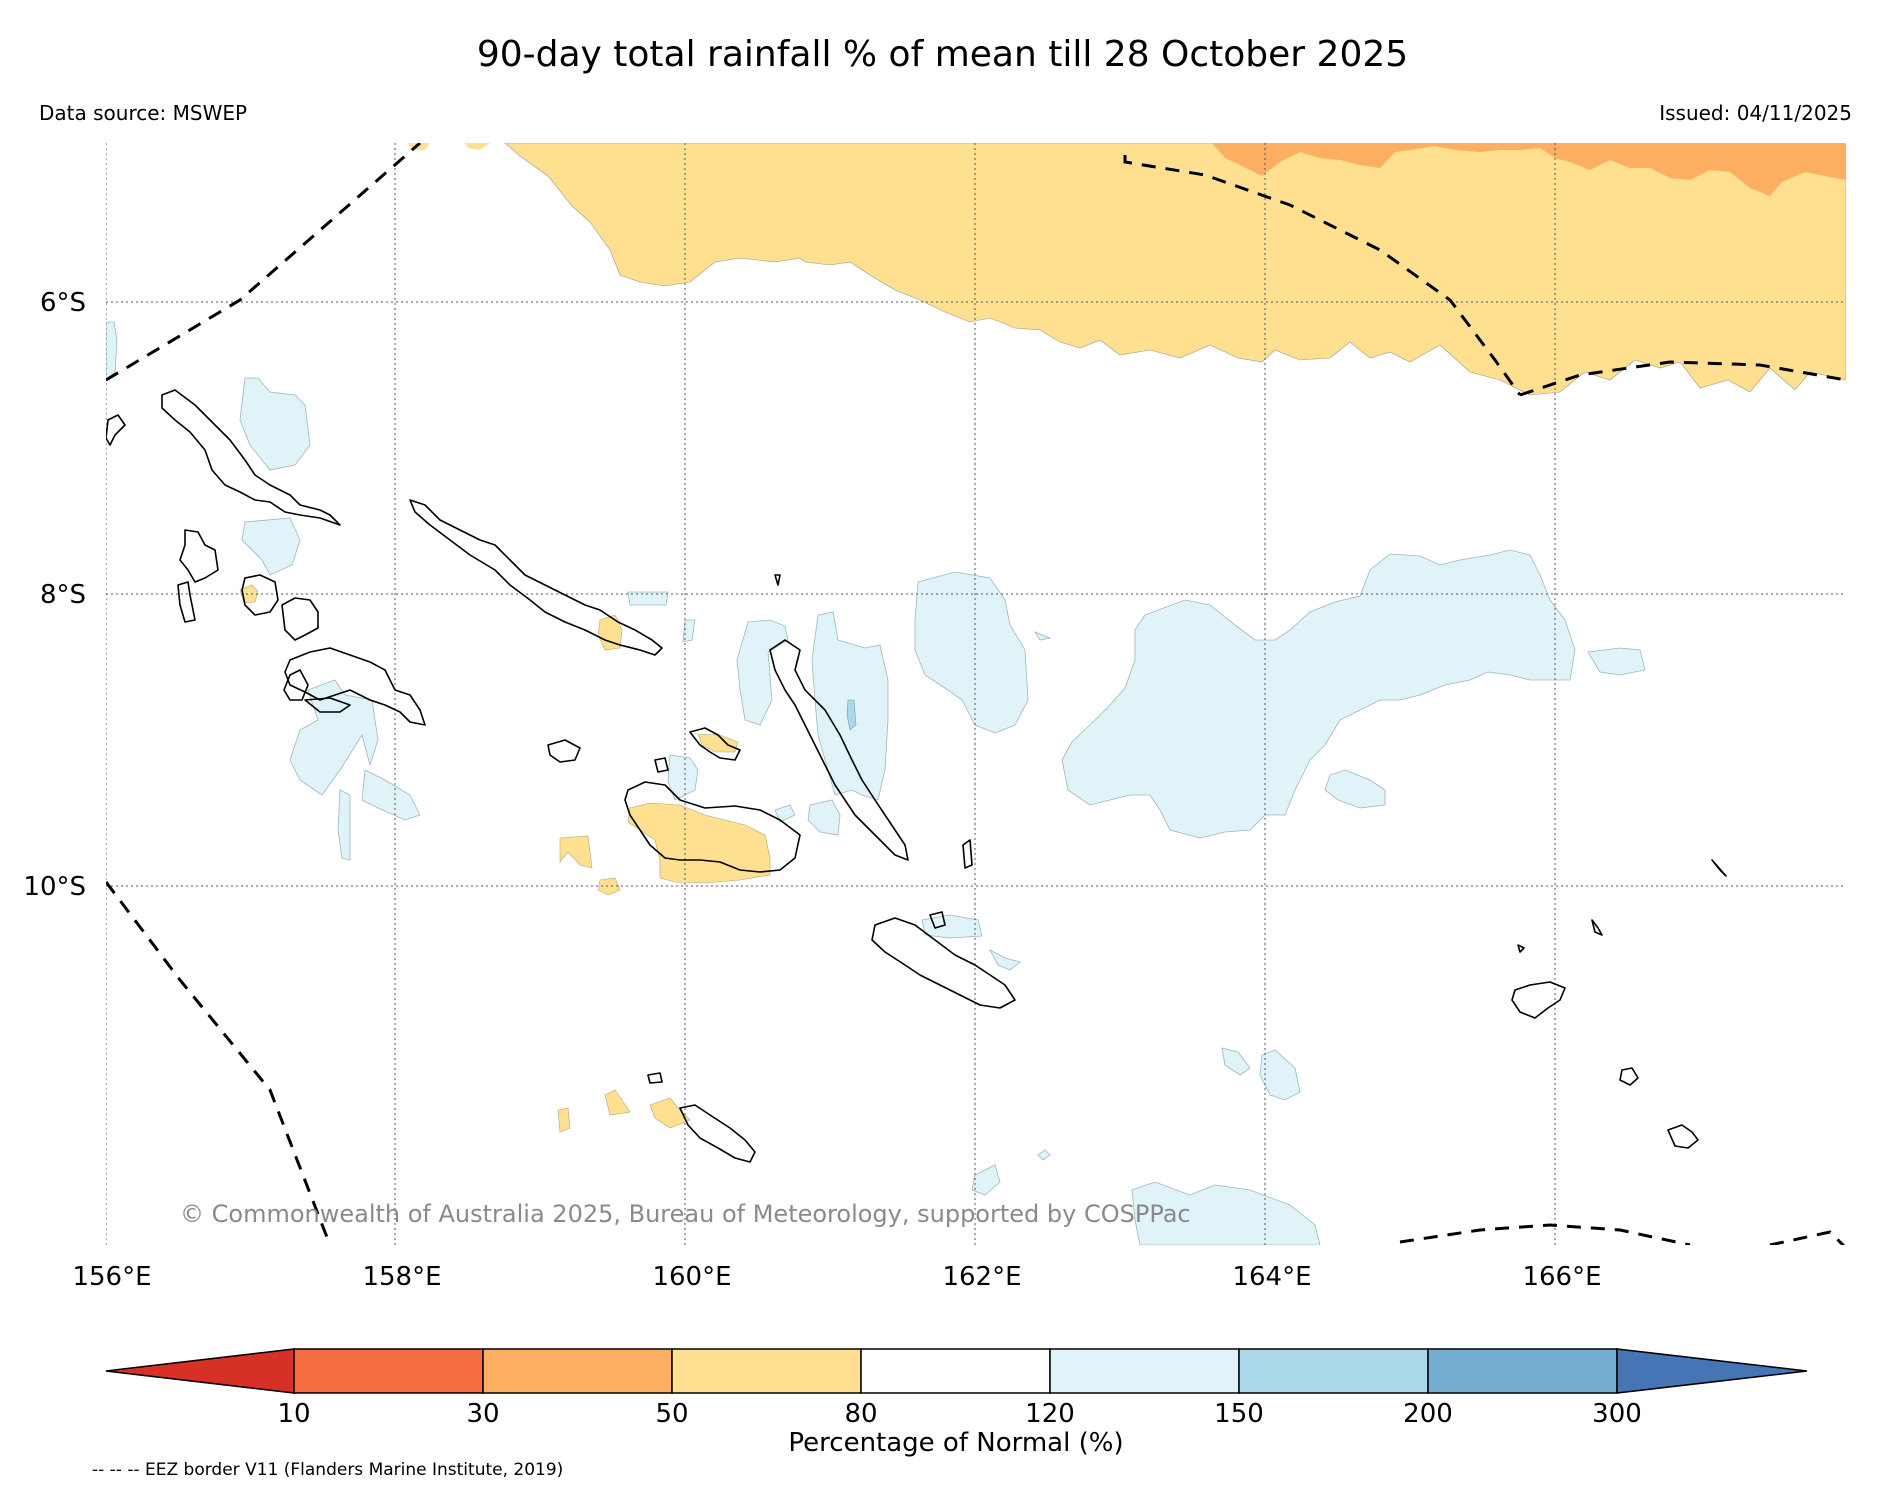 The image size is (1885, 1494). What do you see at coordinates (1807, 1237) in the screenshot?
I see `eez-border-southeast` at bounding box center [1807, 1237].